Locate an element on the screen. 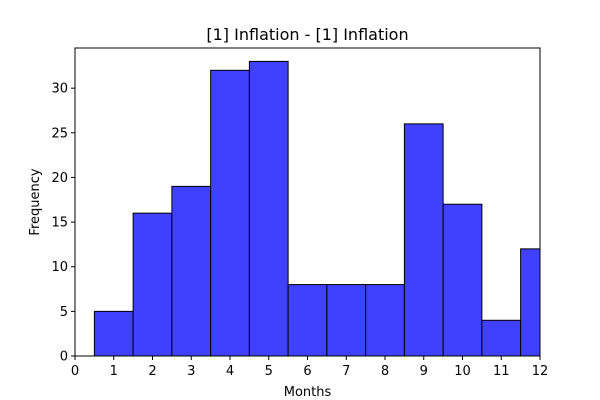 The height and width of the screenshot is (400, 600). x-tick-label: 7 is located at coordinates (346, 371).